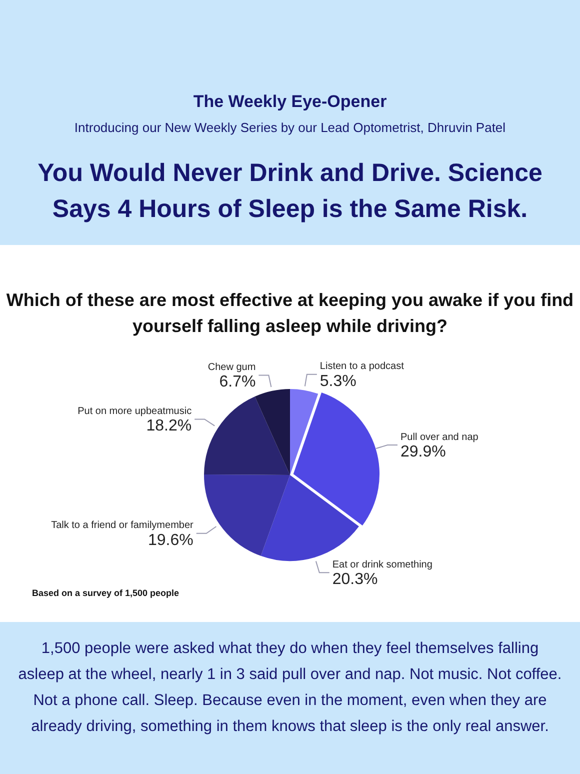 The width and height of the screenshot is (580, 774). What do you see at coordinates (382, 564) in the screenshot?
I see `slice-label: Eat or drink something` at bounding box center [382, 564].